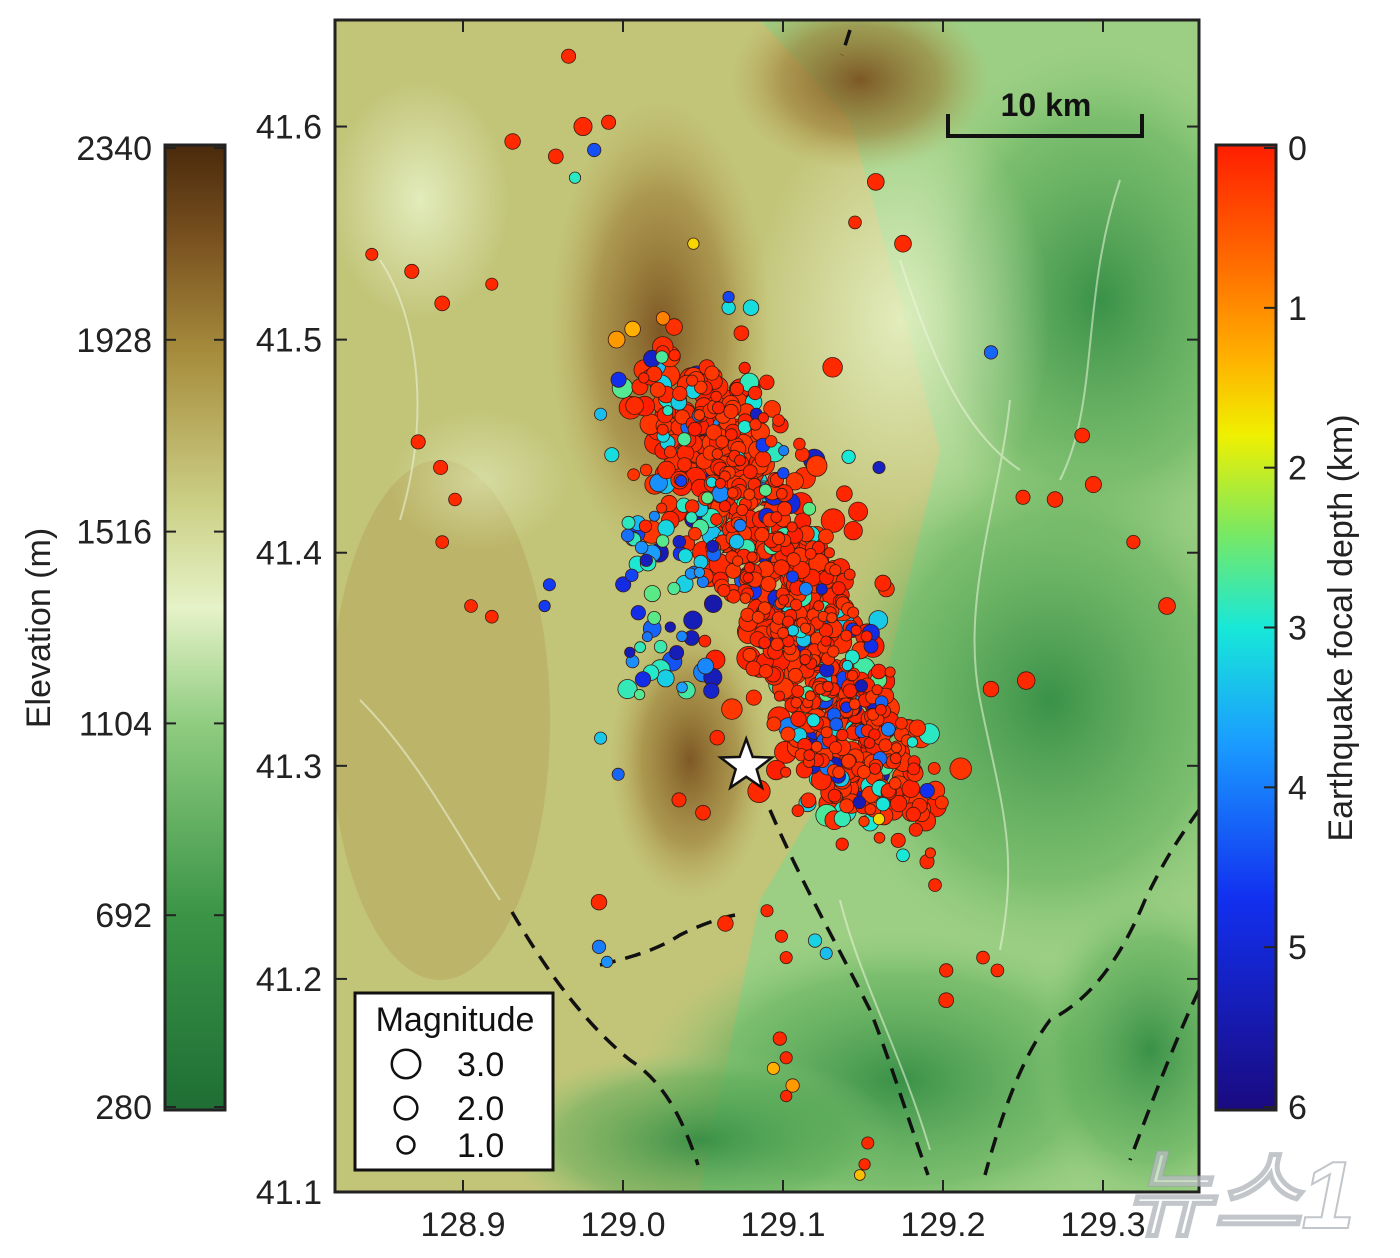  What do you see at coordinates (622, 1225) in the screenshot?
I see `longitude-tick-label: 129.0` at bounding box center [622, 1225].